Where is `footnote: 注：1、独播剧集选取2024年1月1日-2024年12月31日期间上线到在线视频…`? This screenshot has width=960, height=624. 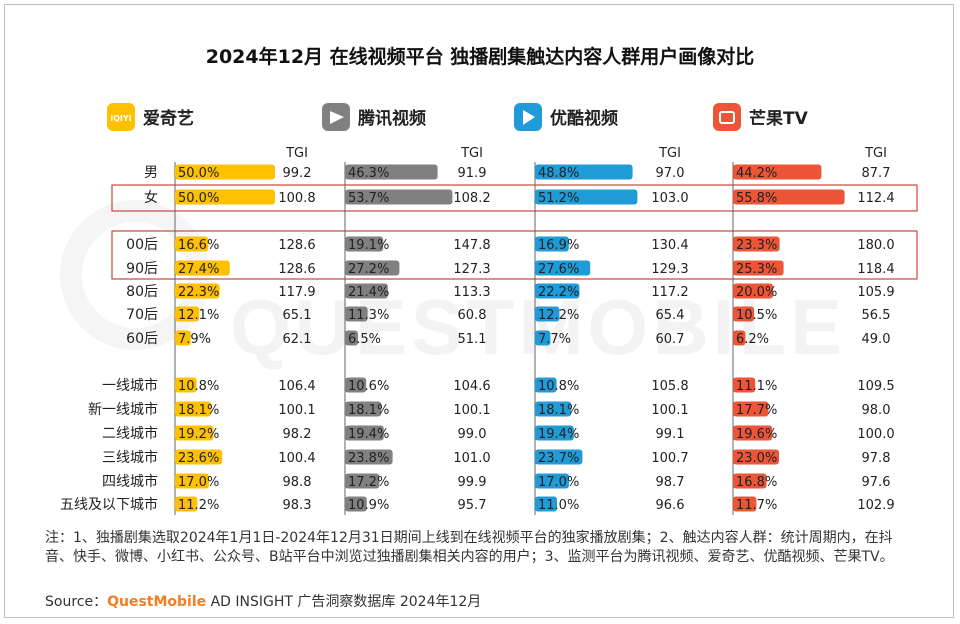 footnote: 注：1、独播剧集选取2024年1月1日-2024年12月31日期间上线到在线视频… is located at coordinates (469, 547).